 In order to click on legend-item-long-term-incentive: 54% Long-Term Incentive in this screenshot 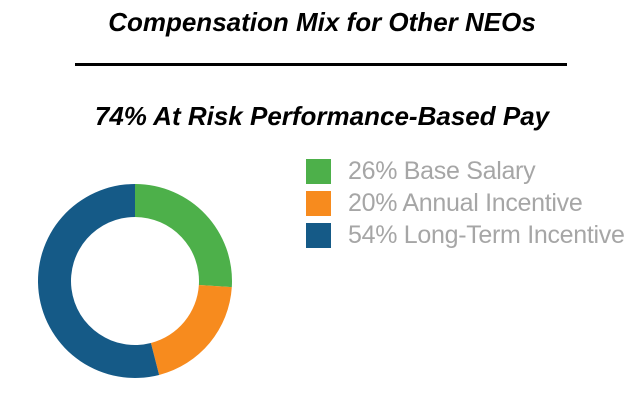, I will do `click(465, 235)`.